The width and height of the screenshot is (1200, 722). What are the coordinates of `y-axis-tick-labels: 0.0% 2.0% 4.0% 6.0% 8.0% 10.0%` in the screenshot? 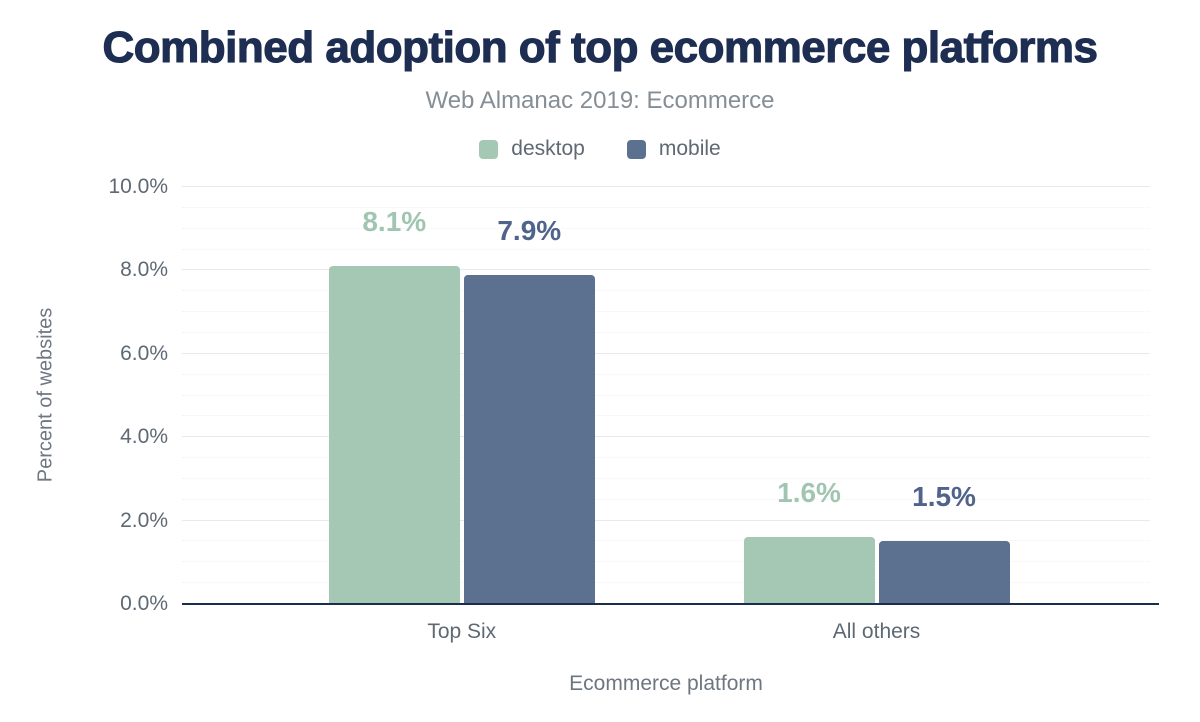 It's located at (119, 395).